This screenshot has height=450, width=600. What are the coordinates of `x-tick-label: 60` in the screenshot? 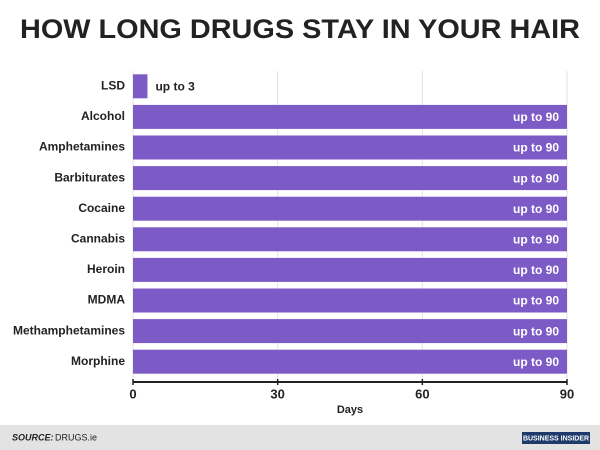 It's located at (422, 393).